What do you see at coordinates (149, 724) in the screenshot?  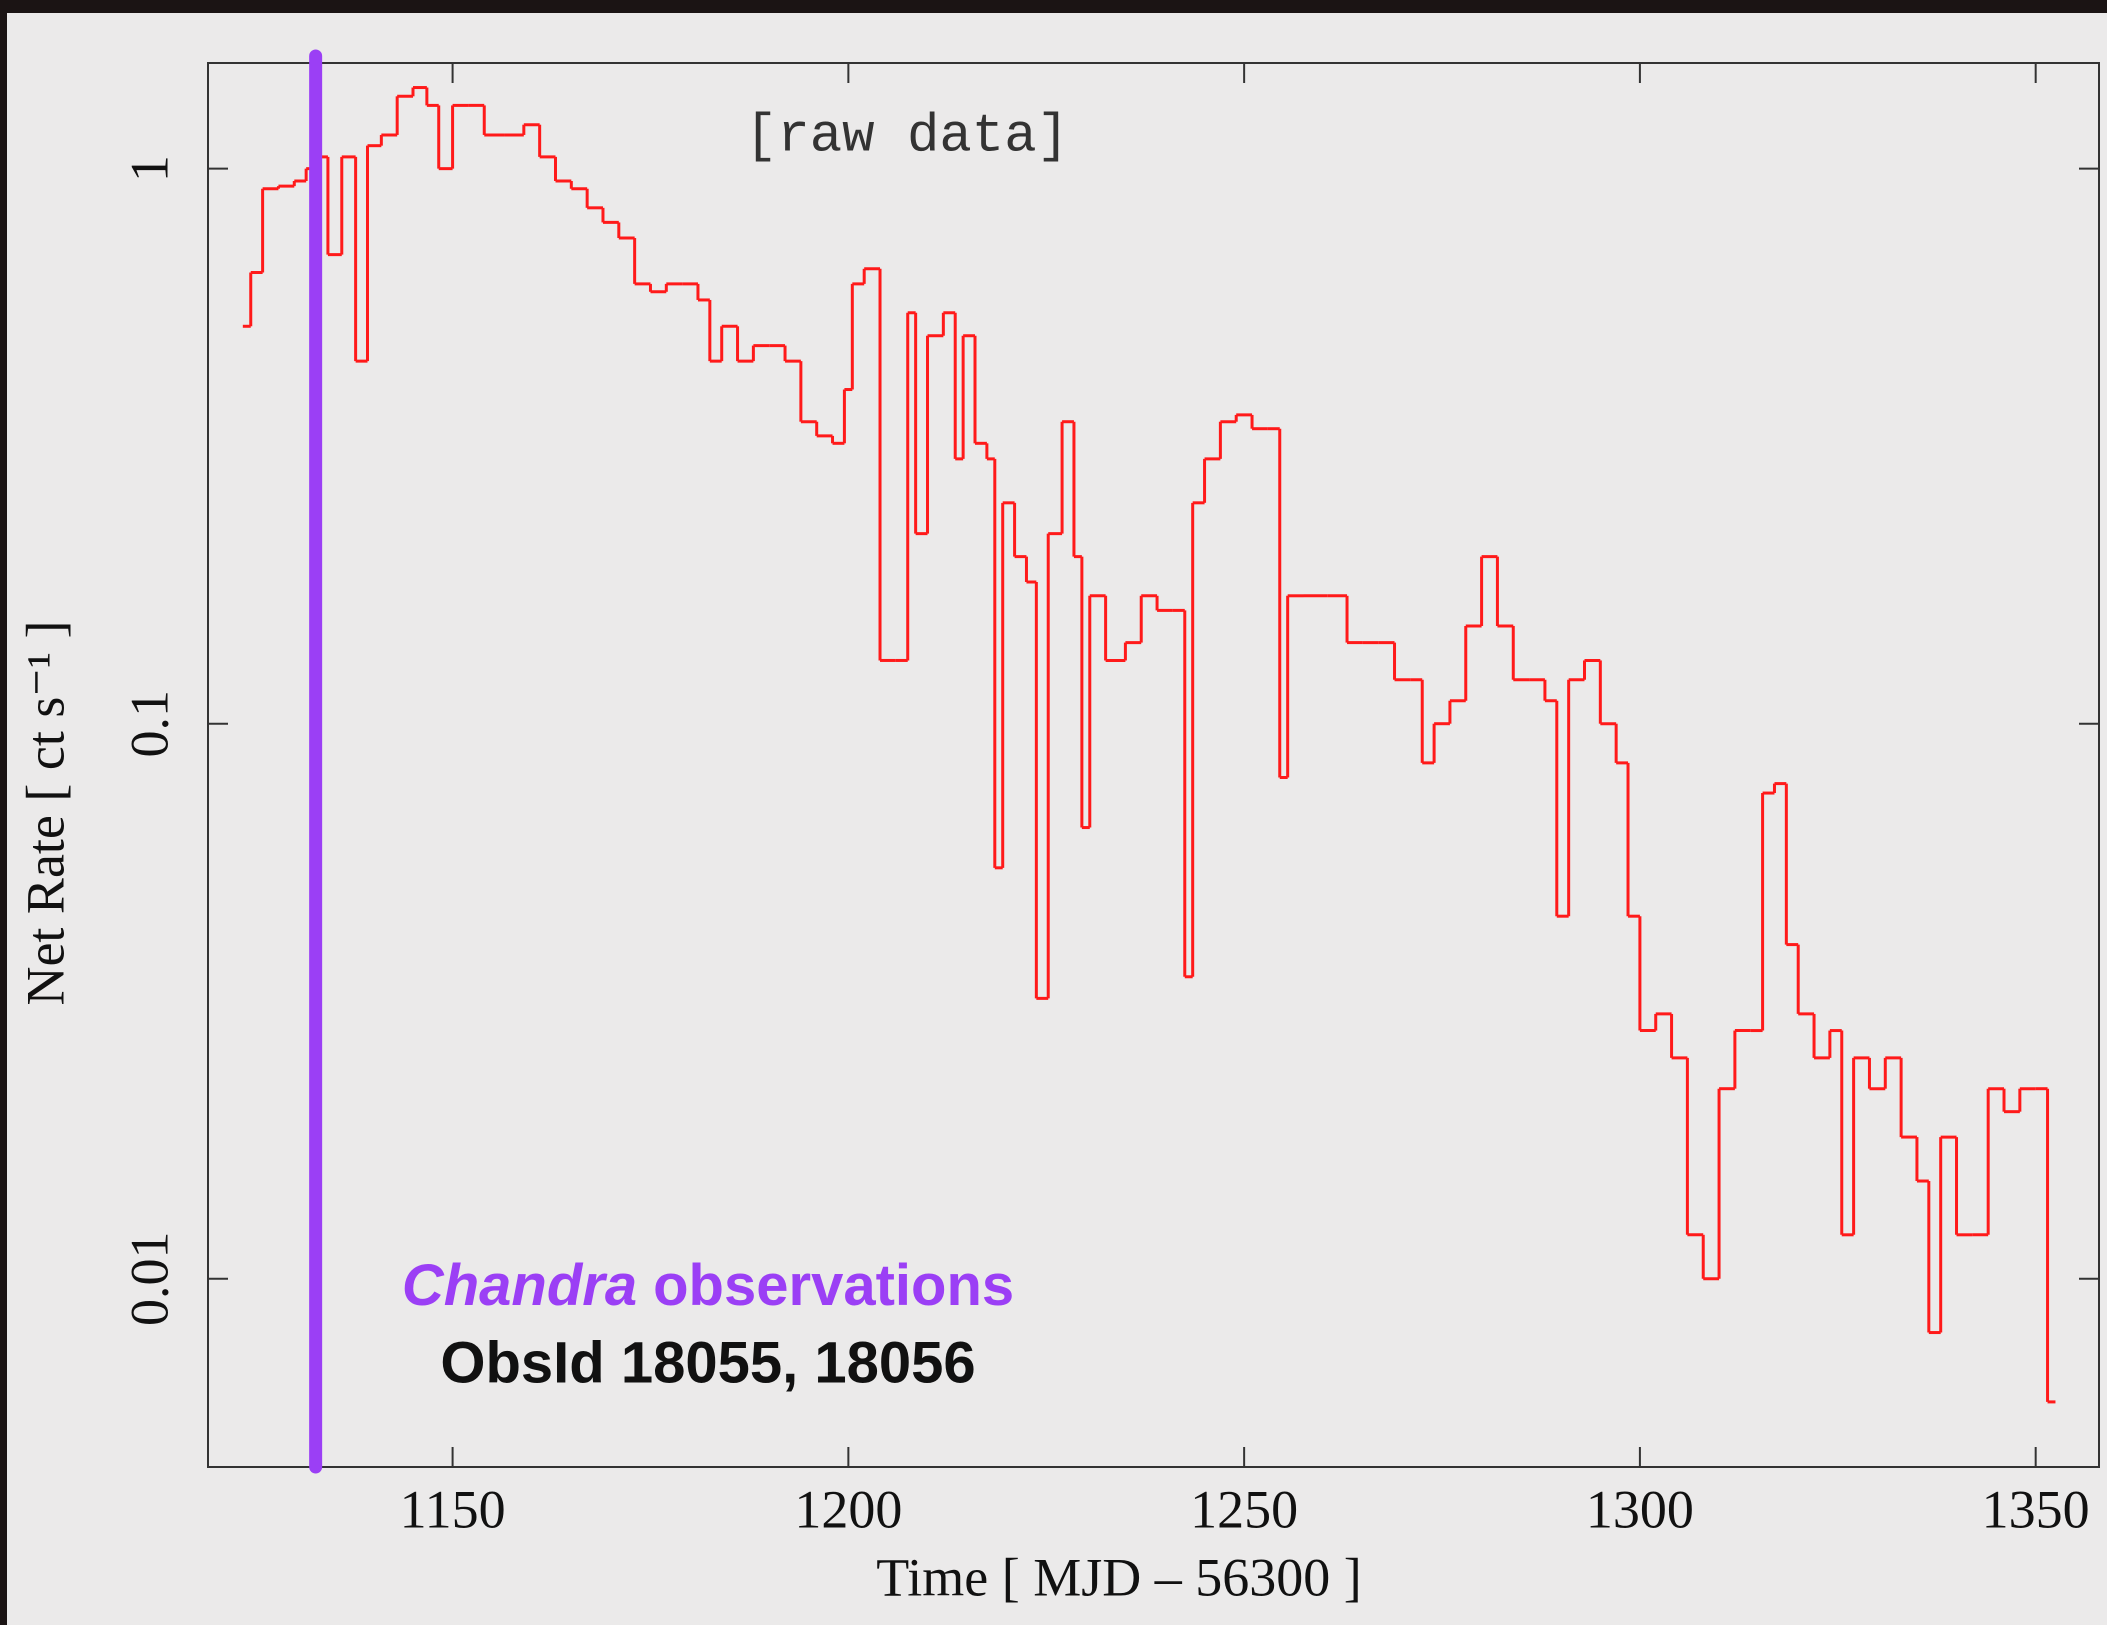 I see `y-tick-label: 0.1` at bounding box center [149, 724].